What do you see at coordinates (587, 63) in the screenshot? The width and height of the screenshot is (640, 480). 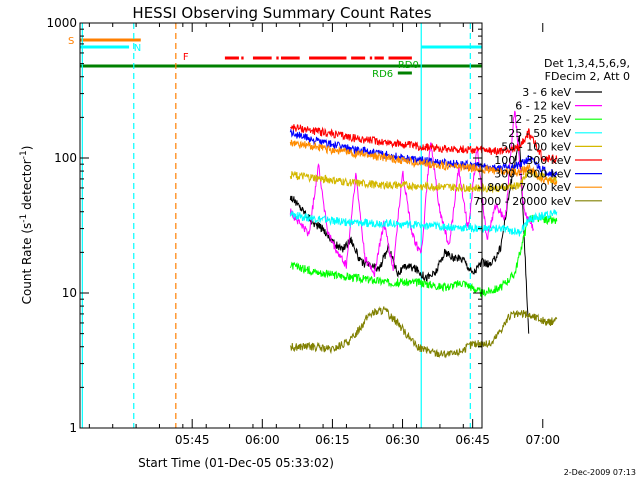 I see `legend-header-line-1: Det 1,3,4,5,6,9,` at bounding box center [587, 63].